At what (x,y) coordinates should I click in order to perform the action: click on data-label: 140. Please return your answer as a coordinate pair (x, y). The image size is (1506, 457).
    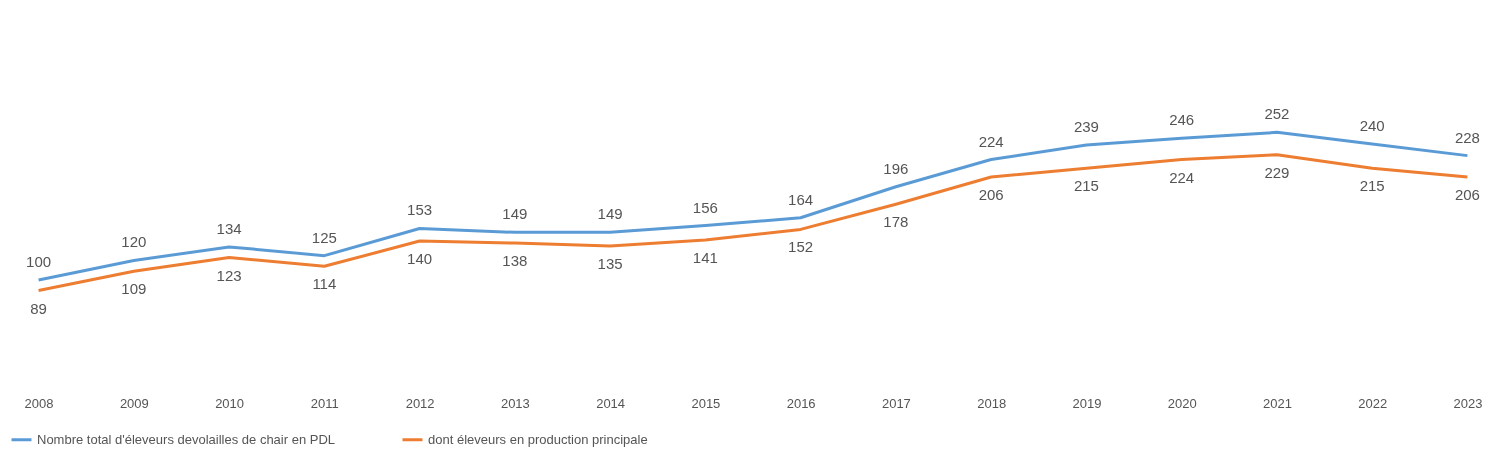
    Looking at the image, I should click on (420, 259).